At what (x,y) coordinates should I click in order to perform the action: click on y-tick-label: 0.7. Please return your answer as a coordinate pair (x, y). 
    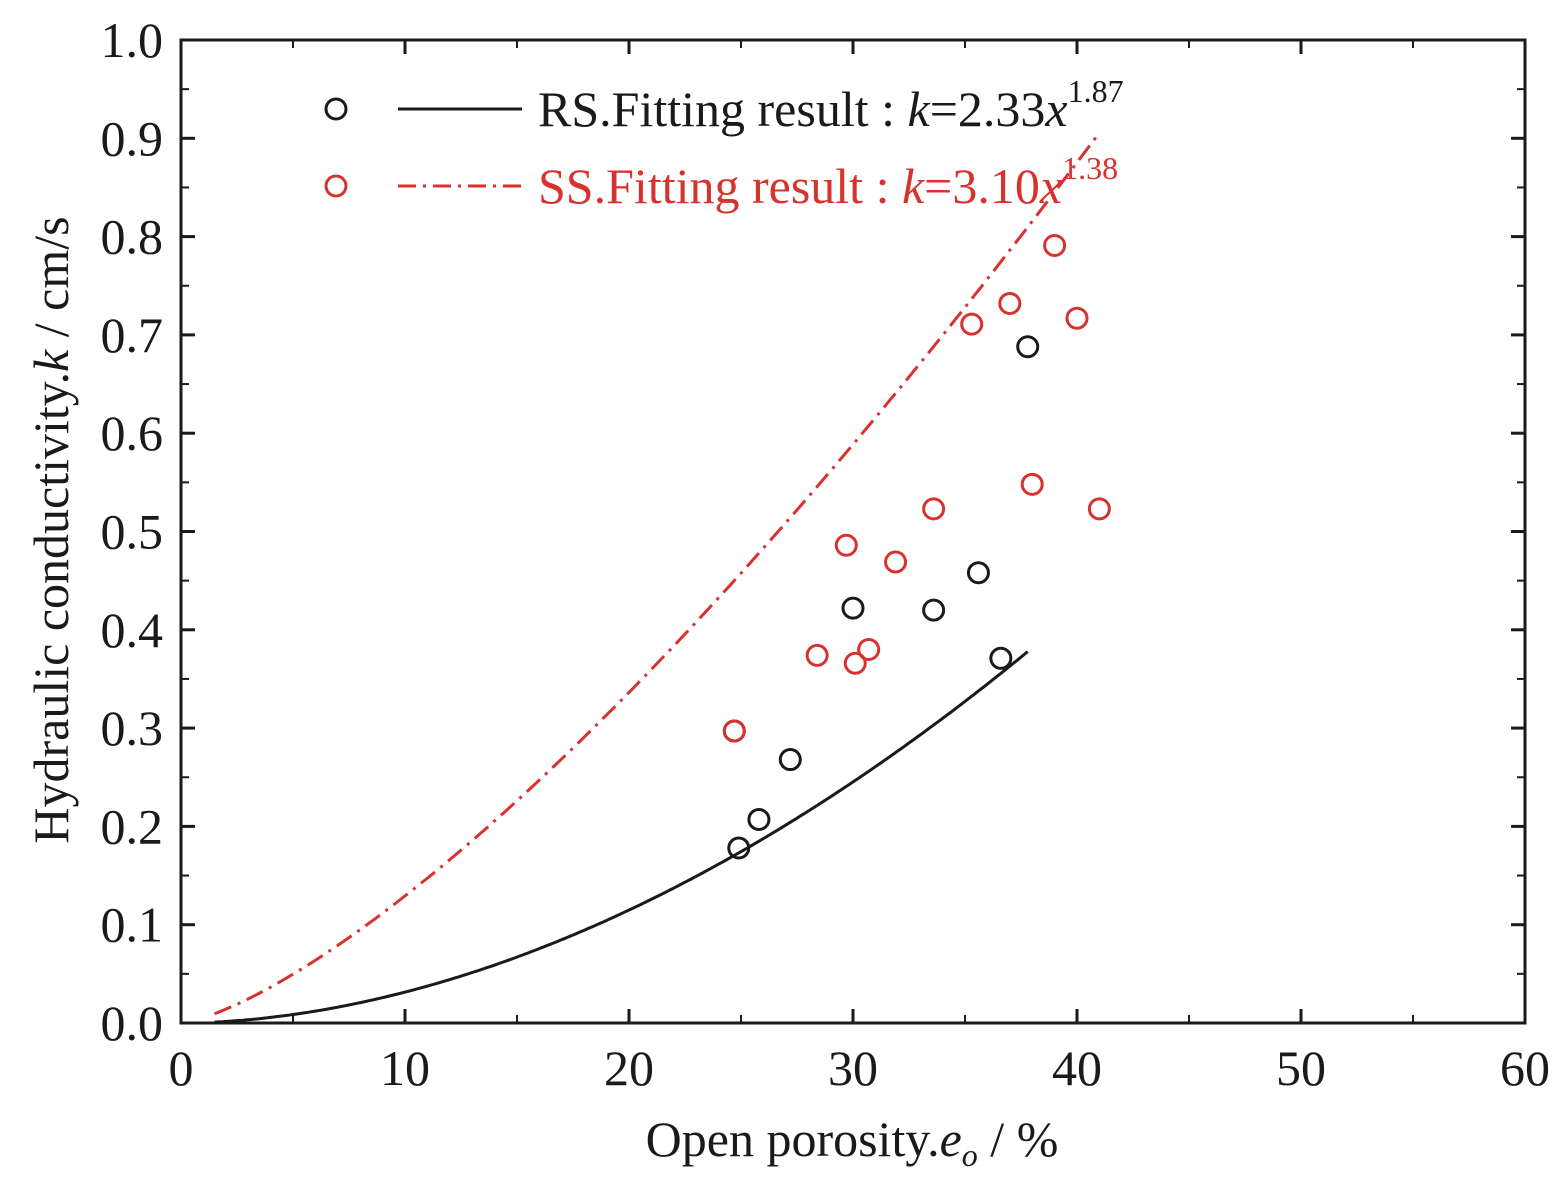
    Looking at the image, I should click on (132, 335).